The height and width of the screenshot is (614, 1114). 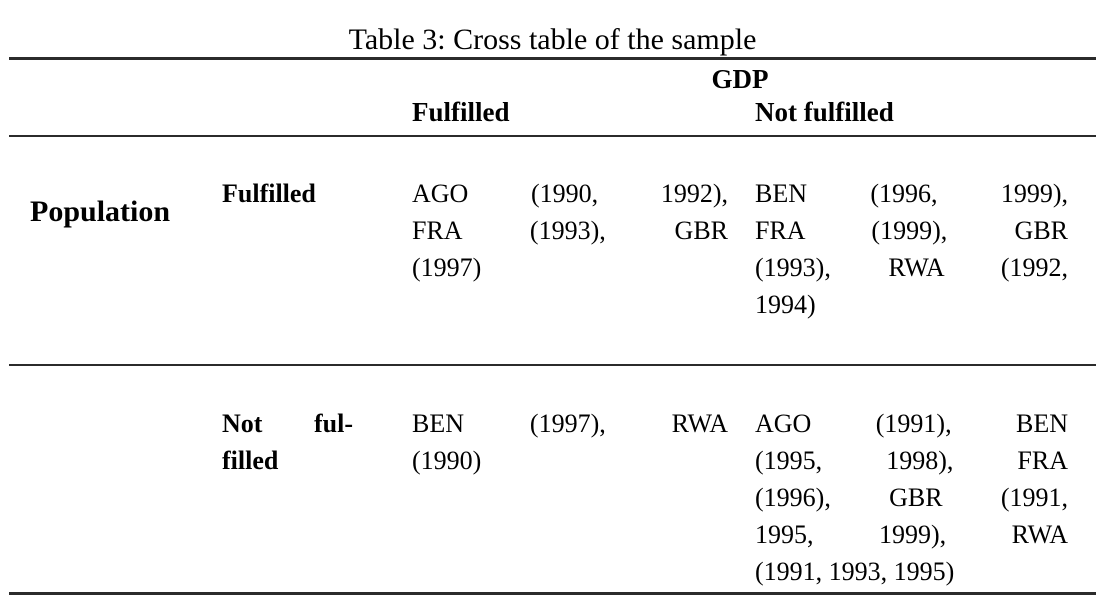 I want to click on cell-pop-not-fulfilled-gdp-fulfilled: BEN (1997), RWA (1990), so click(x=570, y=442).